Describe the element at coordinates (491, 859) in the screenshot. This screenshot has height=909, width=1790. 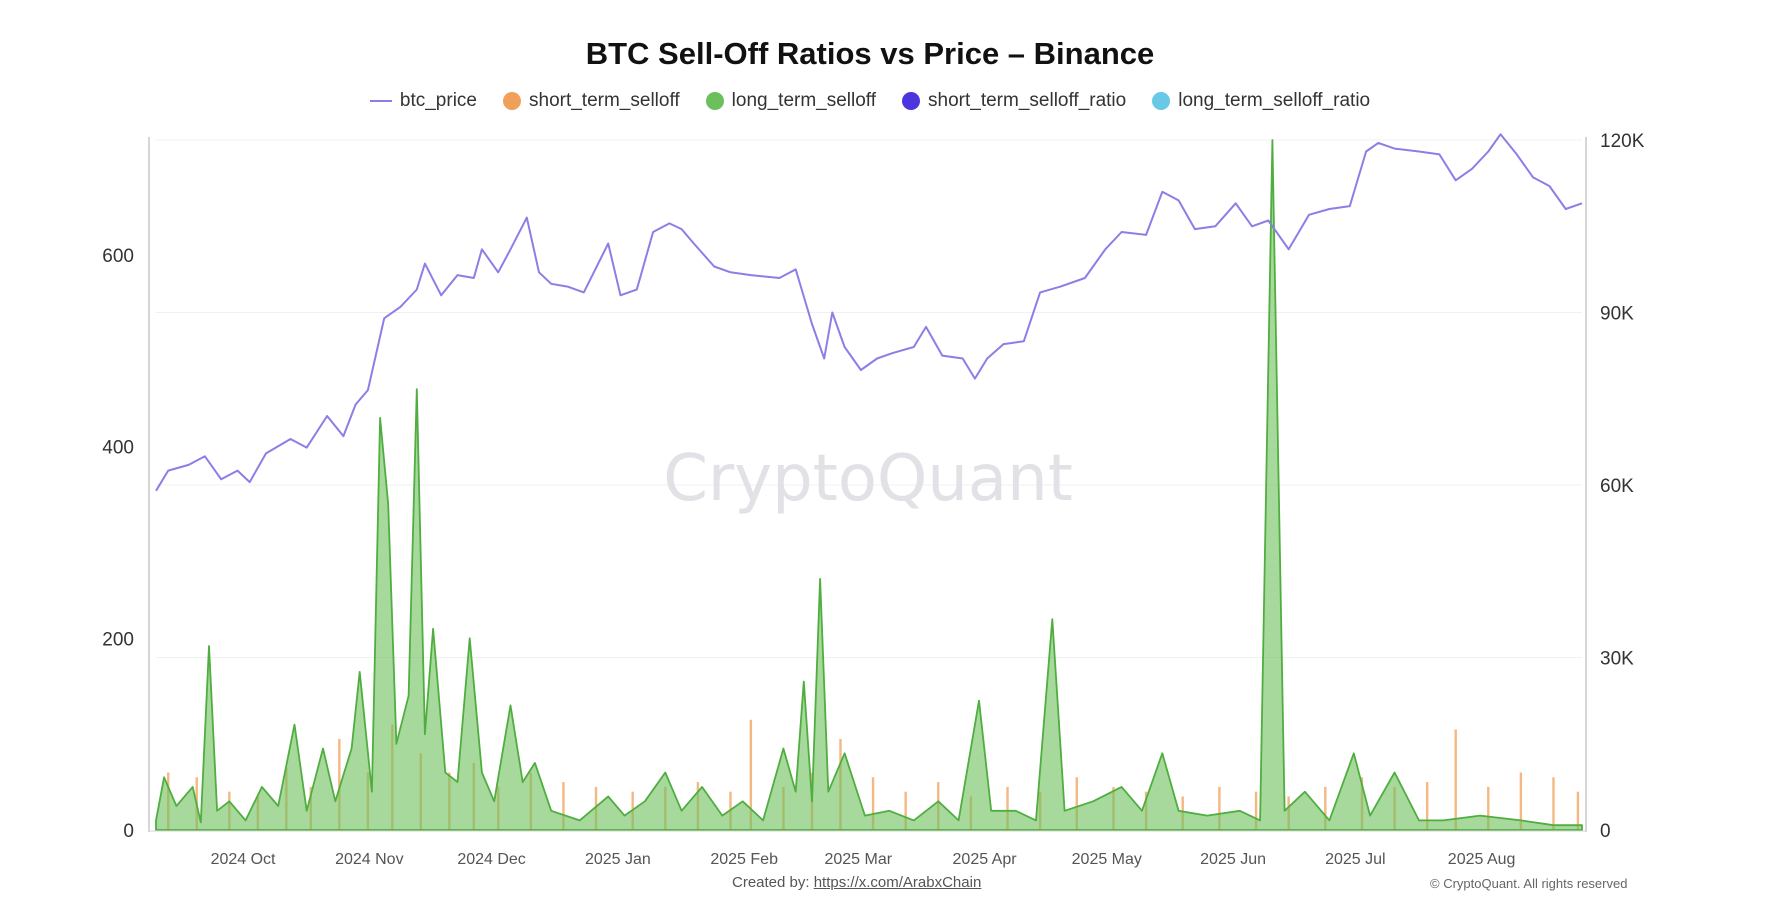
I see `x-tick-label: 2024 Dec` at that location.